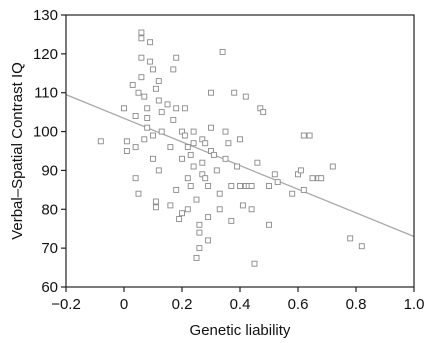  I want to click on x-axis-title: Genetic liability, so click(240, 330).